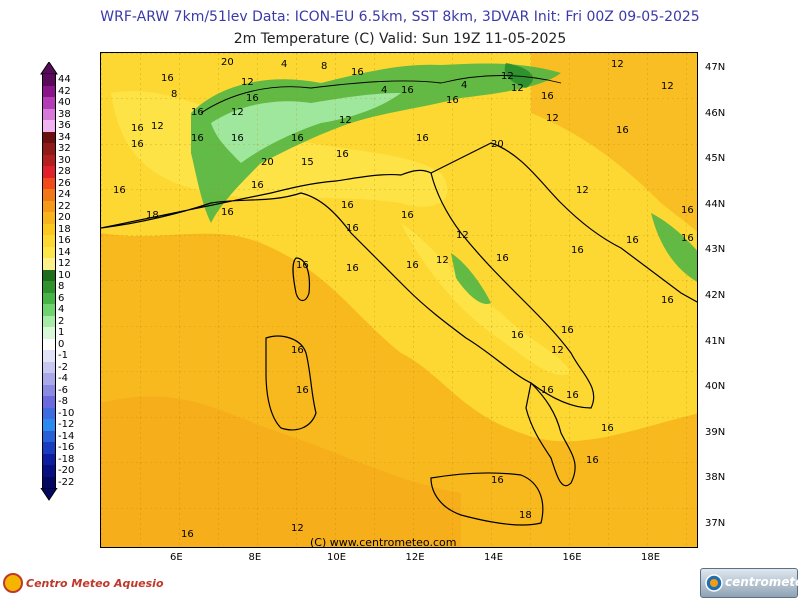 The height and width of the screenshot is (600, 800). Describe the element at coordinates (307, 162) in the screenshot. I see `contour-label: 15` at that location.